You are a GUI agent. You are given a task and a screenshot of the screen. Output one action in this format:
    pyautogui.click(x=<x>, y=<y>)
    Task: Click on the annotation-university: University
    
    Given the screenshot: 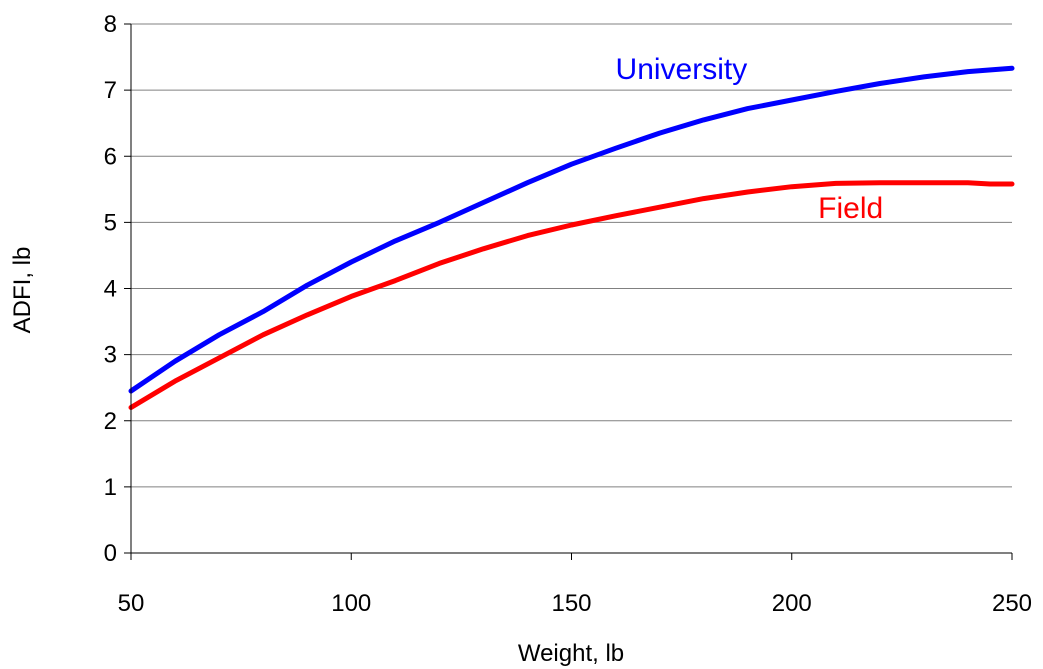 What is the action you would take?
    pyautogui.click(x=682, y=69)
    